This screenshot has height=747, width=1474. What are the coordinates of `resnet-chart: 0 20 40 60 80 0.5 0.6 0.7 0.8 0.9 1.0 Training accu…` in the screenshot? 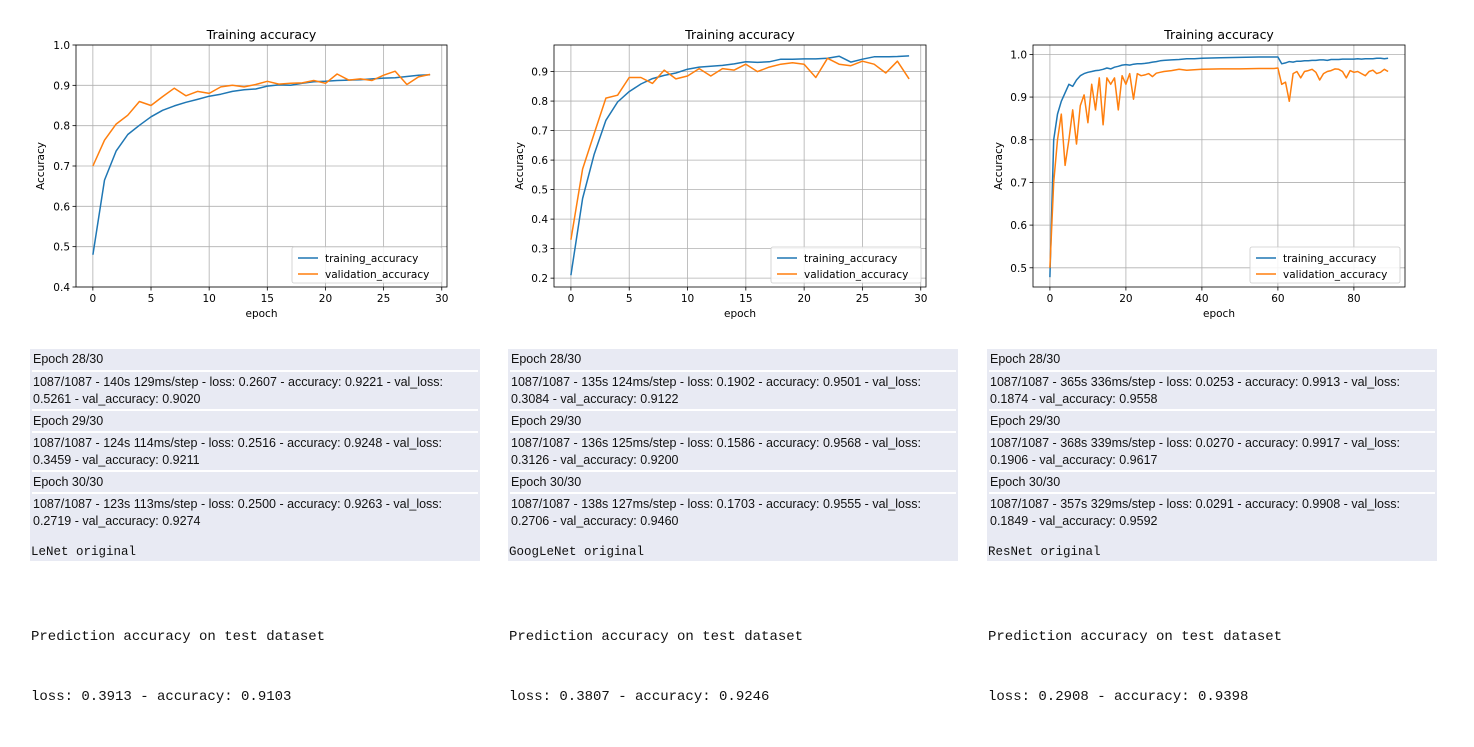 It's located at (1199, 173).